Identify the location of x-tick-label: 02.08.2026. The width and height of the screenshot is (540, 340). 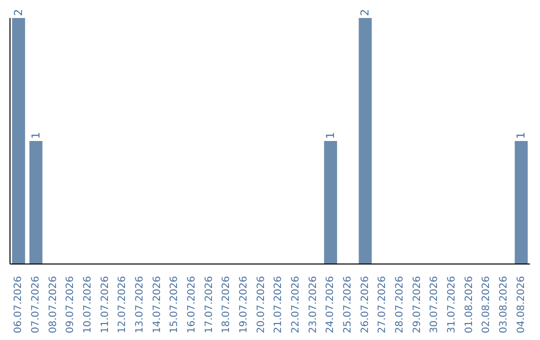
(486, 305).